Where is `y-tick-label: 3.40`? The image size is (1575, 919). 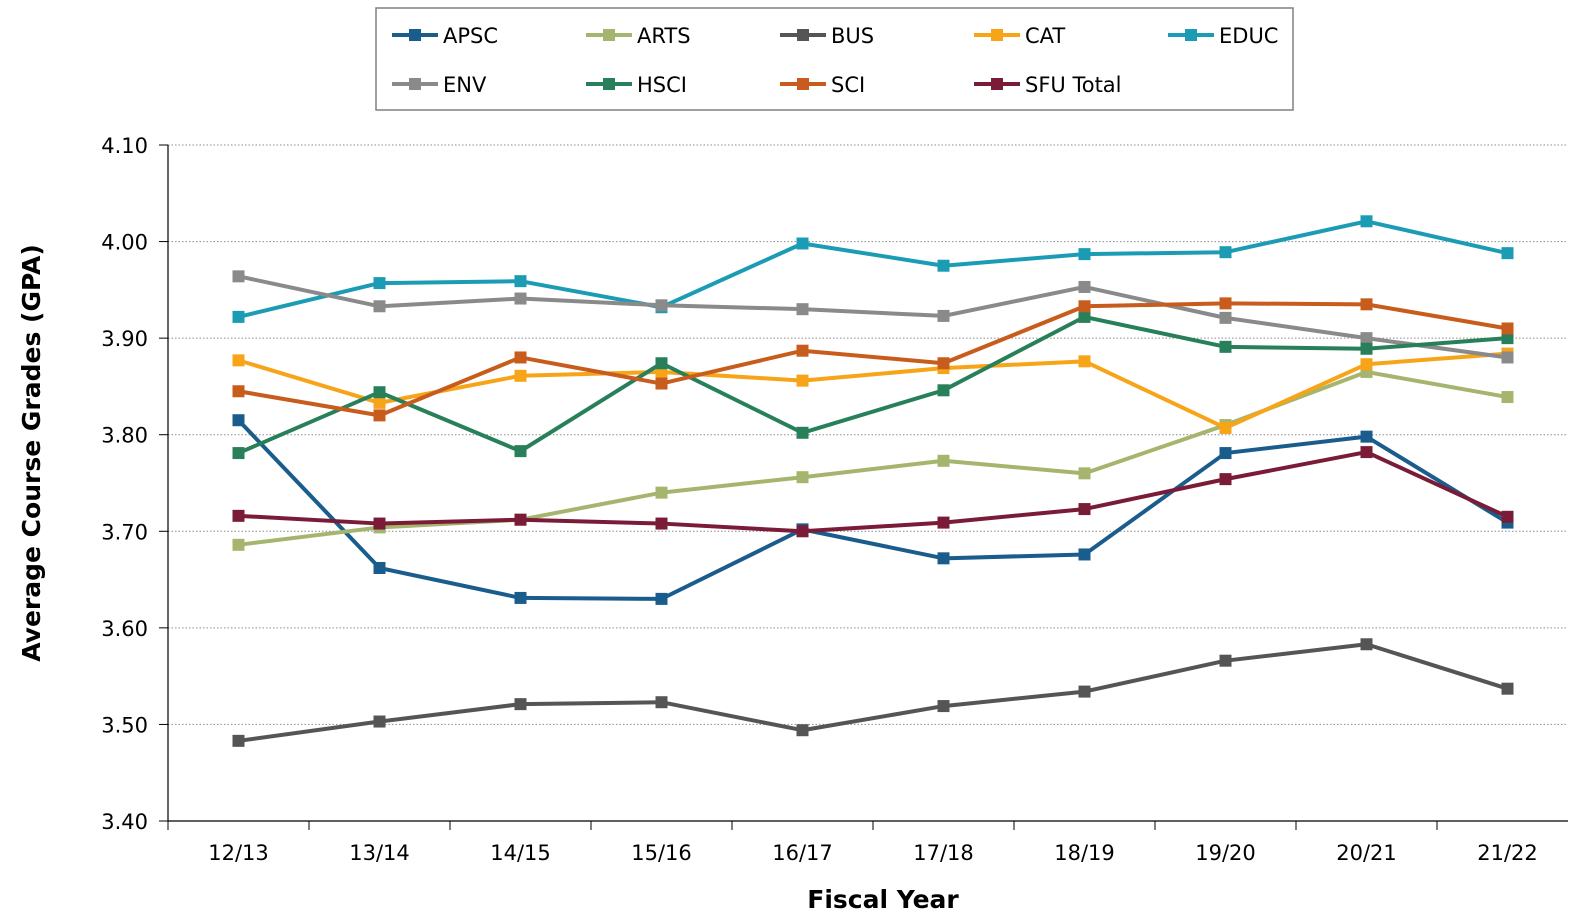
y-tick-label: 3.40 is located at coordinates (124, 822).